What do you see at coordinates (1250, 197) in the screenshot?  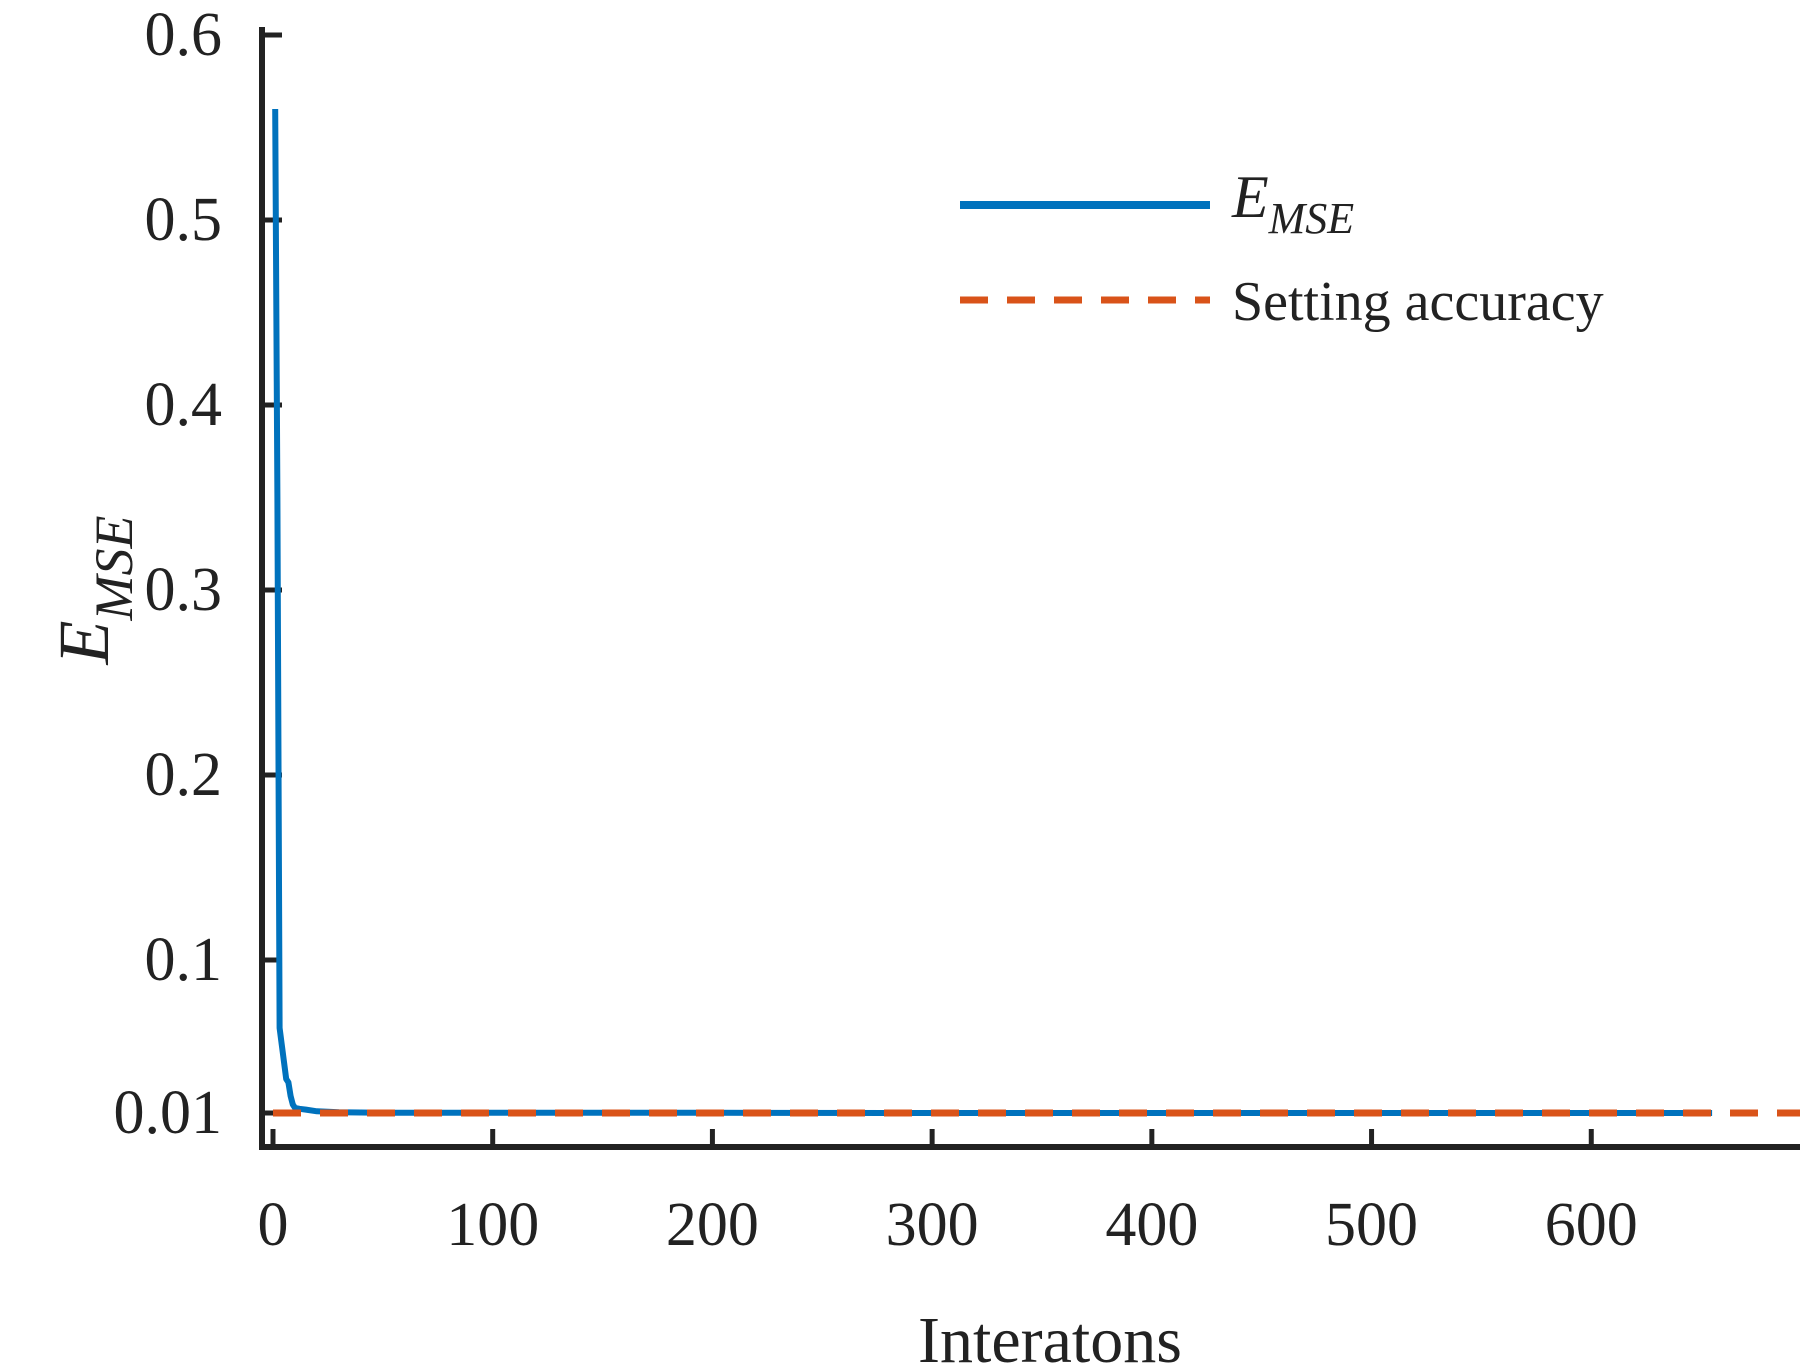 I see `legend-label-emse-main: E` at bounding box center [1250, 197].